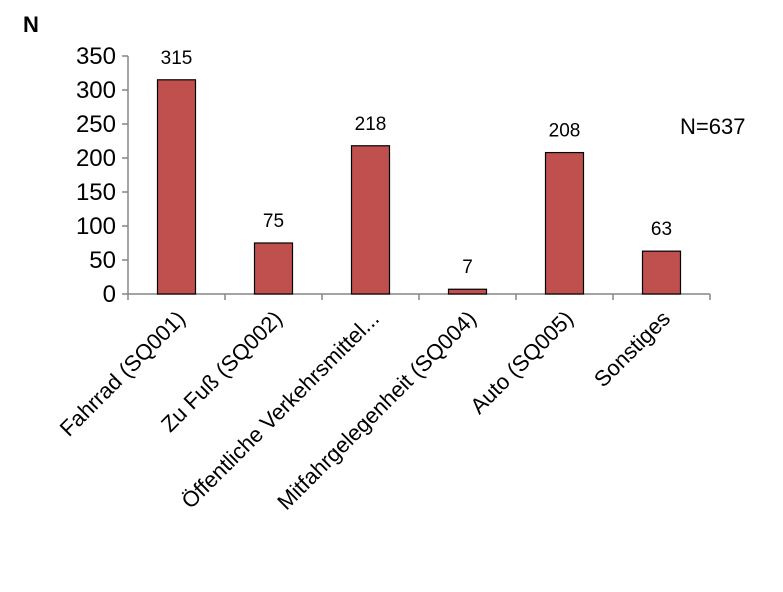  Describe the element at coordinates (96, 226) in the screenshot. I see `y-tick-label: 100` at that location.